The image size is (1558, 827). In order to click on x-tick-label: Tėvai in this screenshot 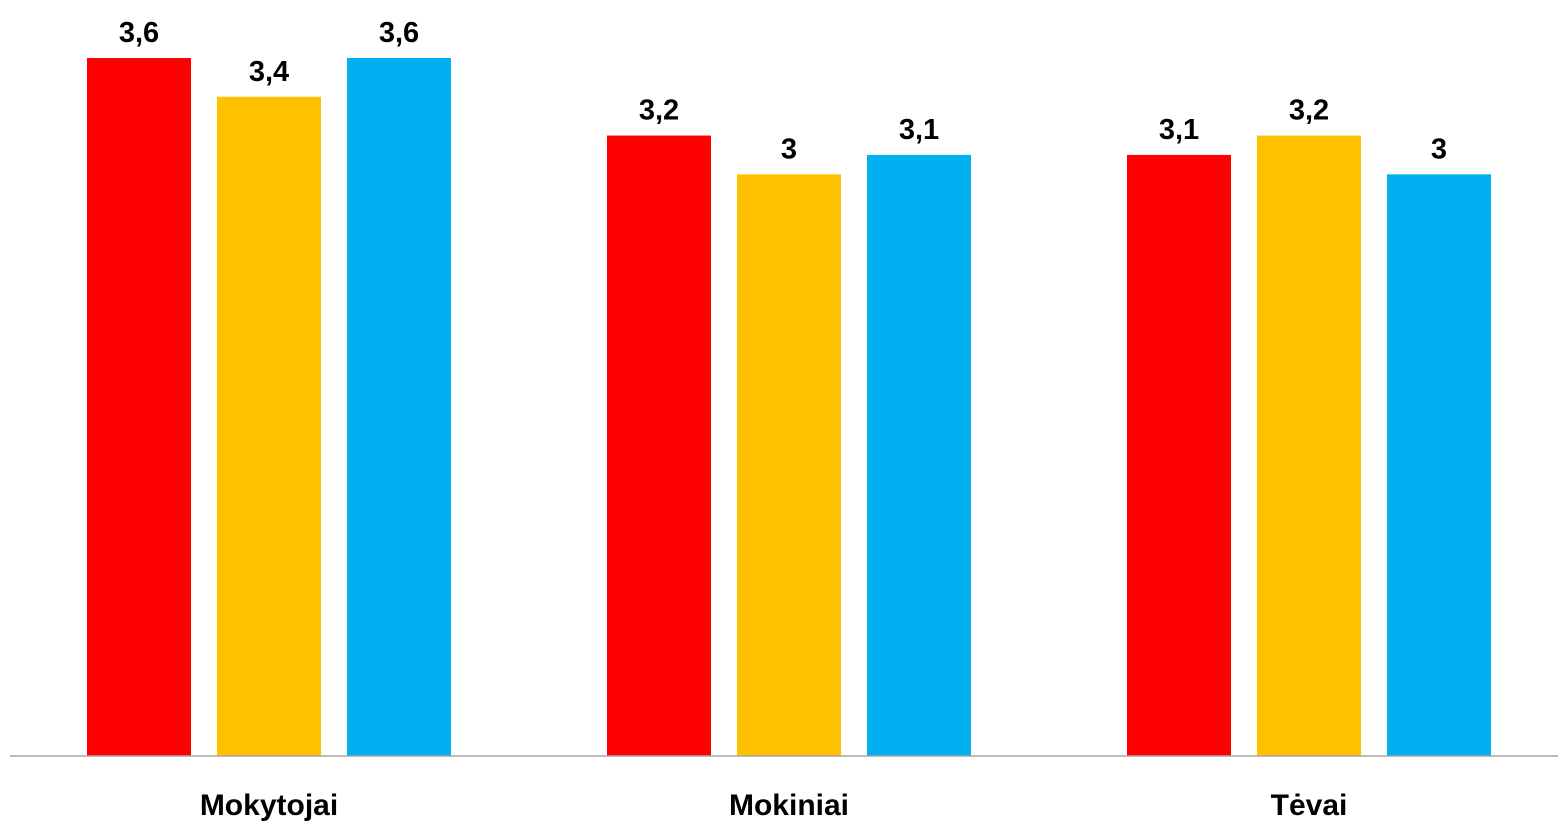, I will do `click(1309, 805)`.